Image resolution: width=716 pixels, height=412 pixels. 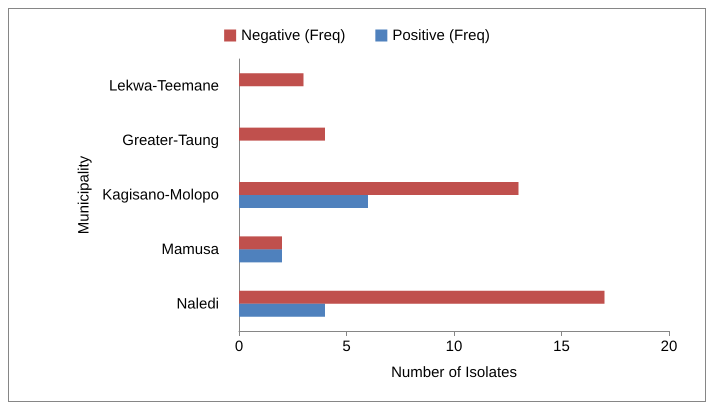 I want to click on legend-label: Positive (Freq), so click(x=441, y=35).